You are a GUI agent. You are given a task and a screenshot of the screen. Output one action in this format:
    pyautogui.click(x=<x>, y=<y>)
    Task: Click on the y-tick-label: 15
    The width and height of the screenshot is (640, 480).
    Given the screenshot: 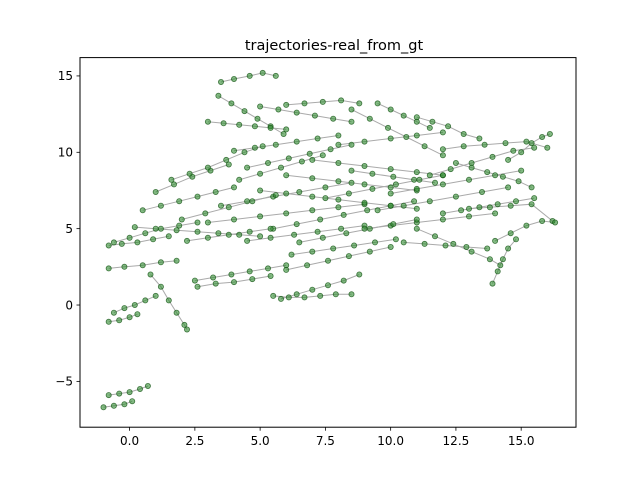 What is the action you would take?
    pyautogui.click(x=65, y=76)
    